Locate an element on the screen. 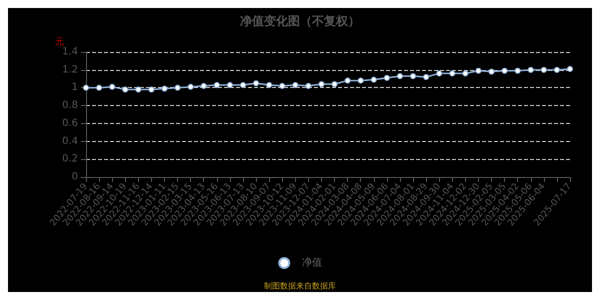 The height and width of the screenshot is (300, 600). y-tick-label: 0.4 is located at coordinates (70, 141).